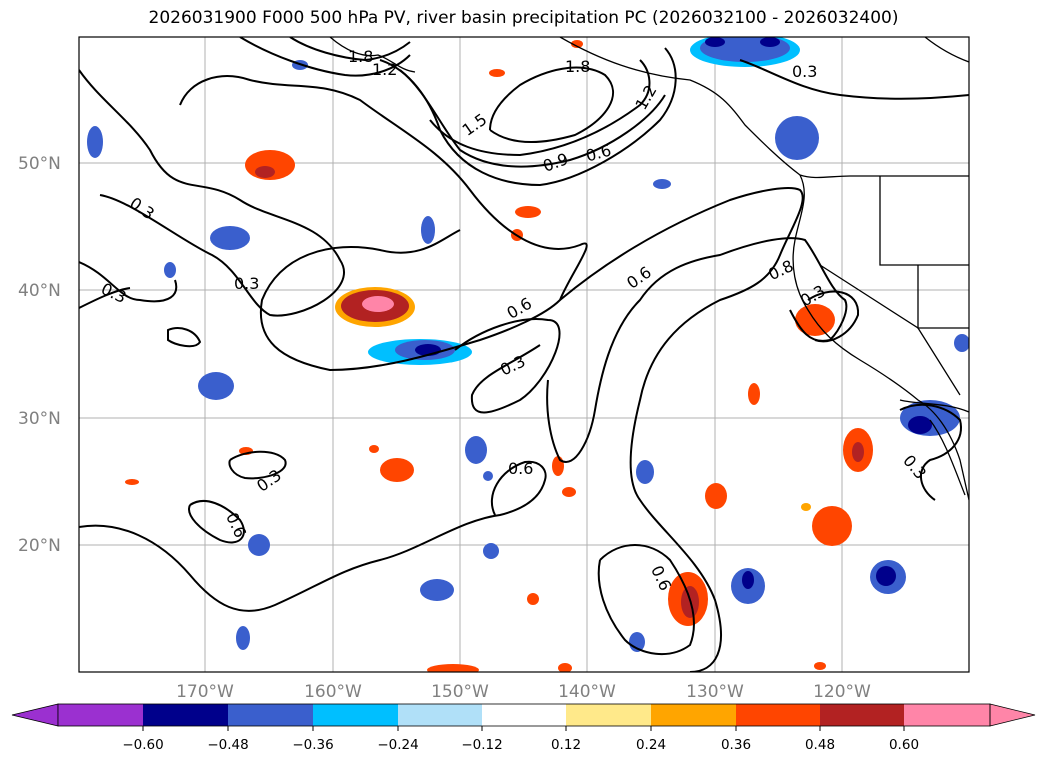 The height and width of the screenshot is (765, 1047). Describe the element at coordinates (312, 745) in the screenshot. I see `colorbar-tick-label: −0.36` at that location.